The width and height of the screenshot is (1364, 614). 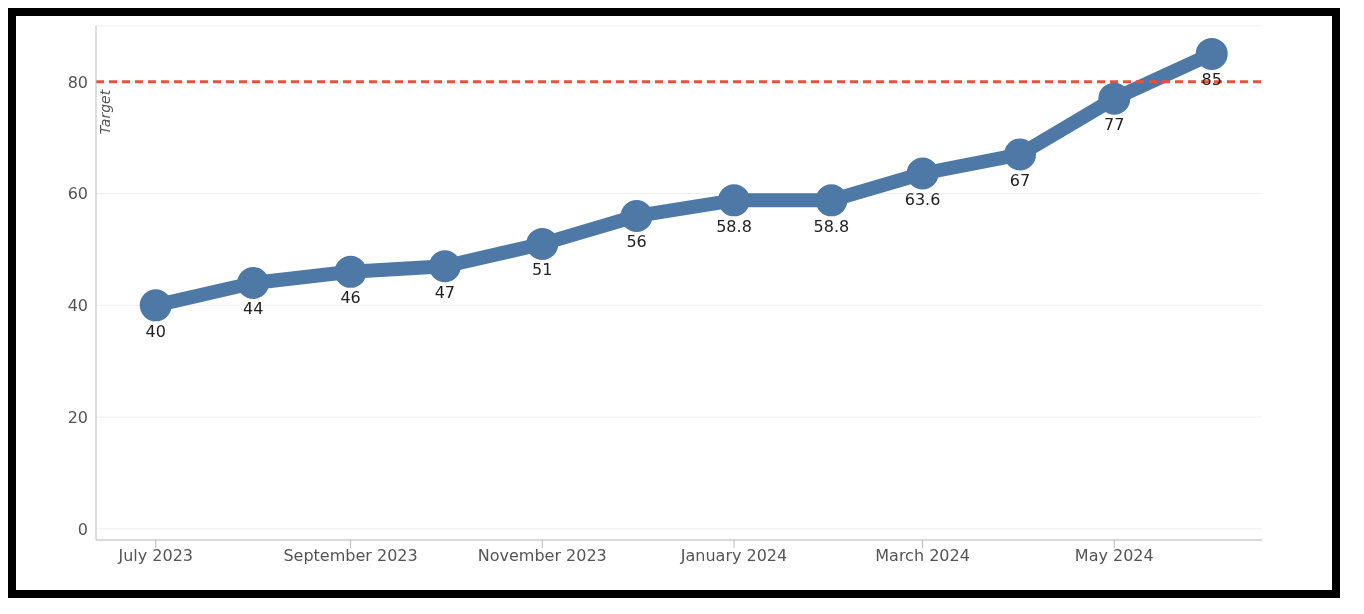 I want to click on x-tick-label: November 2023, so click(x=542, y=556).